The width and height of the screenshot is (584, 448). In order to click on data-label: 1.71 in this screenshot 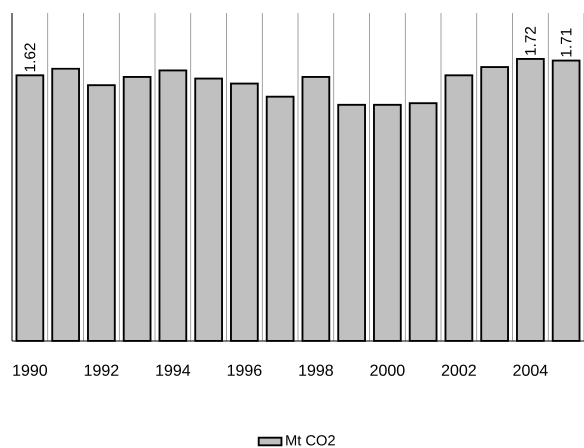, I will do `click(566, 42)`.